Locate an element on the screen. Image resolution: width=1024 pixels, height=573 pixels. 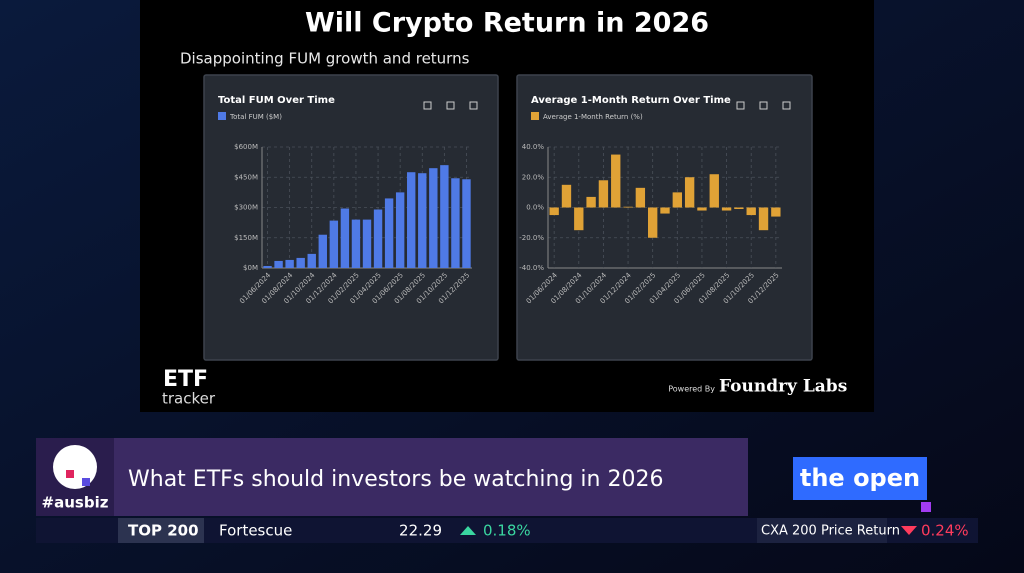
show-name: the open is located at coordinates (860, 478).